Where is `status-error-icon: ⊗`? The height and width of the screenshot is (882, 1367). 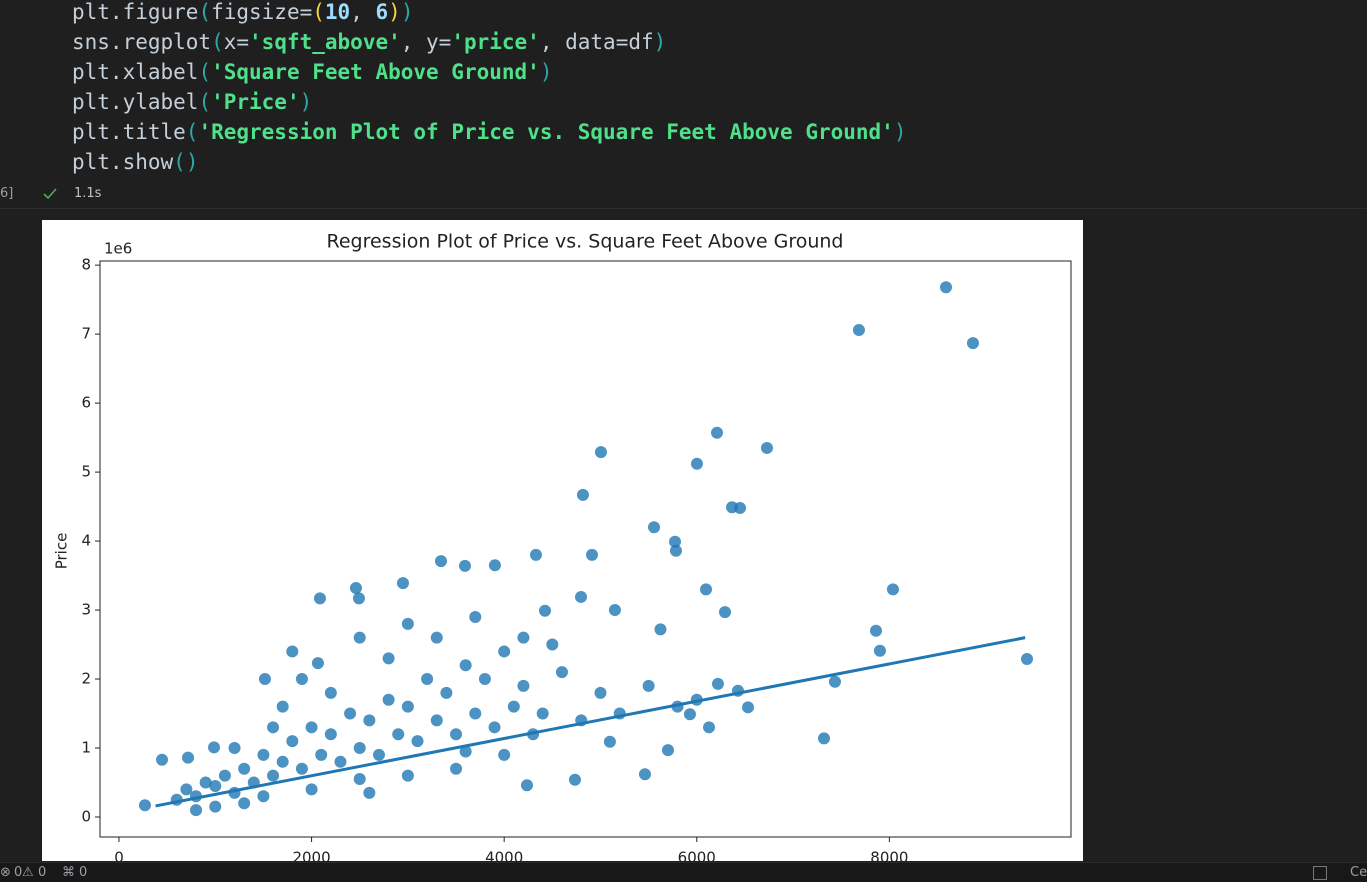 status-error-icon: ⊗ is located at coordinates (5, 872).